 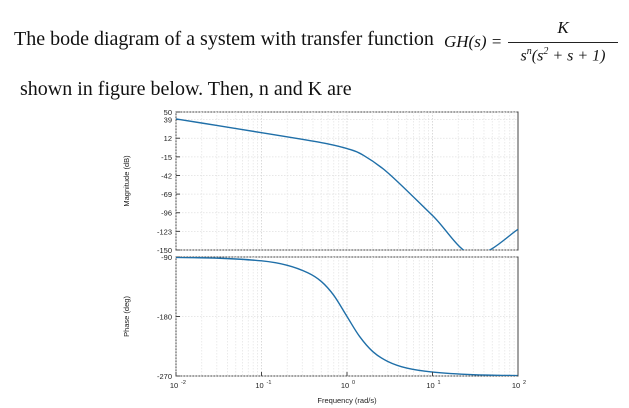 I want to click on phase-y-tick-label: -270, so click(x=164, y=376).